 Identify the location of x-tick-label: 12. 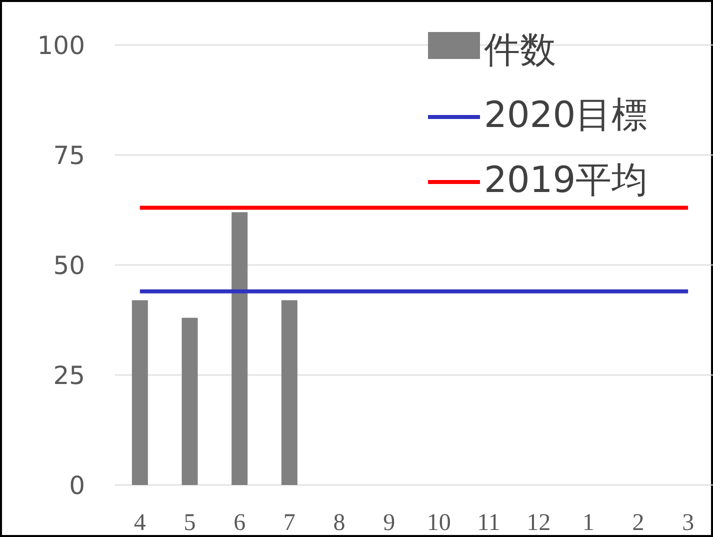
(538, 523).